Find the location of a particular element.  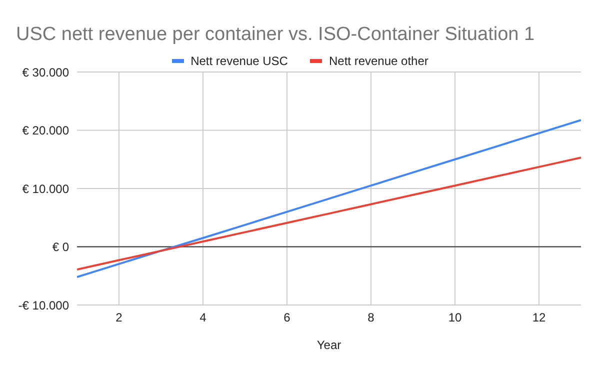

chart-title: USC nett revenue per container vs. ISO-Container Situation 1 is located at coordinates (275, 35).